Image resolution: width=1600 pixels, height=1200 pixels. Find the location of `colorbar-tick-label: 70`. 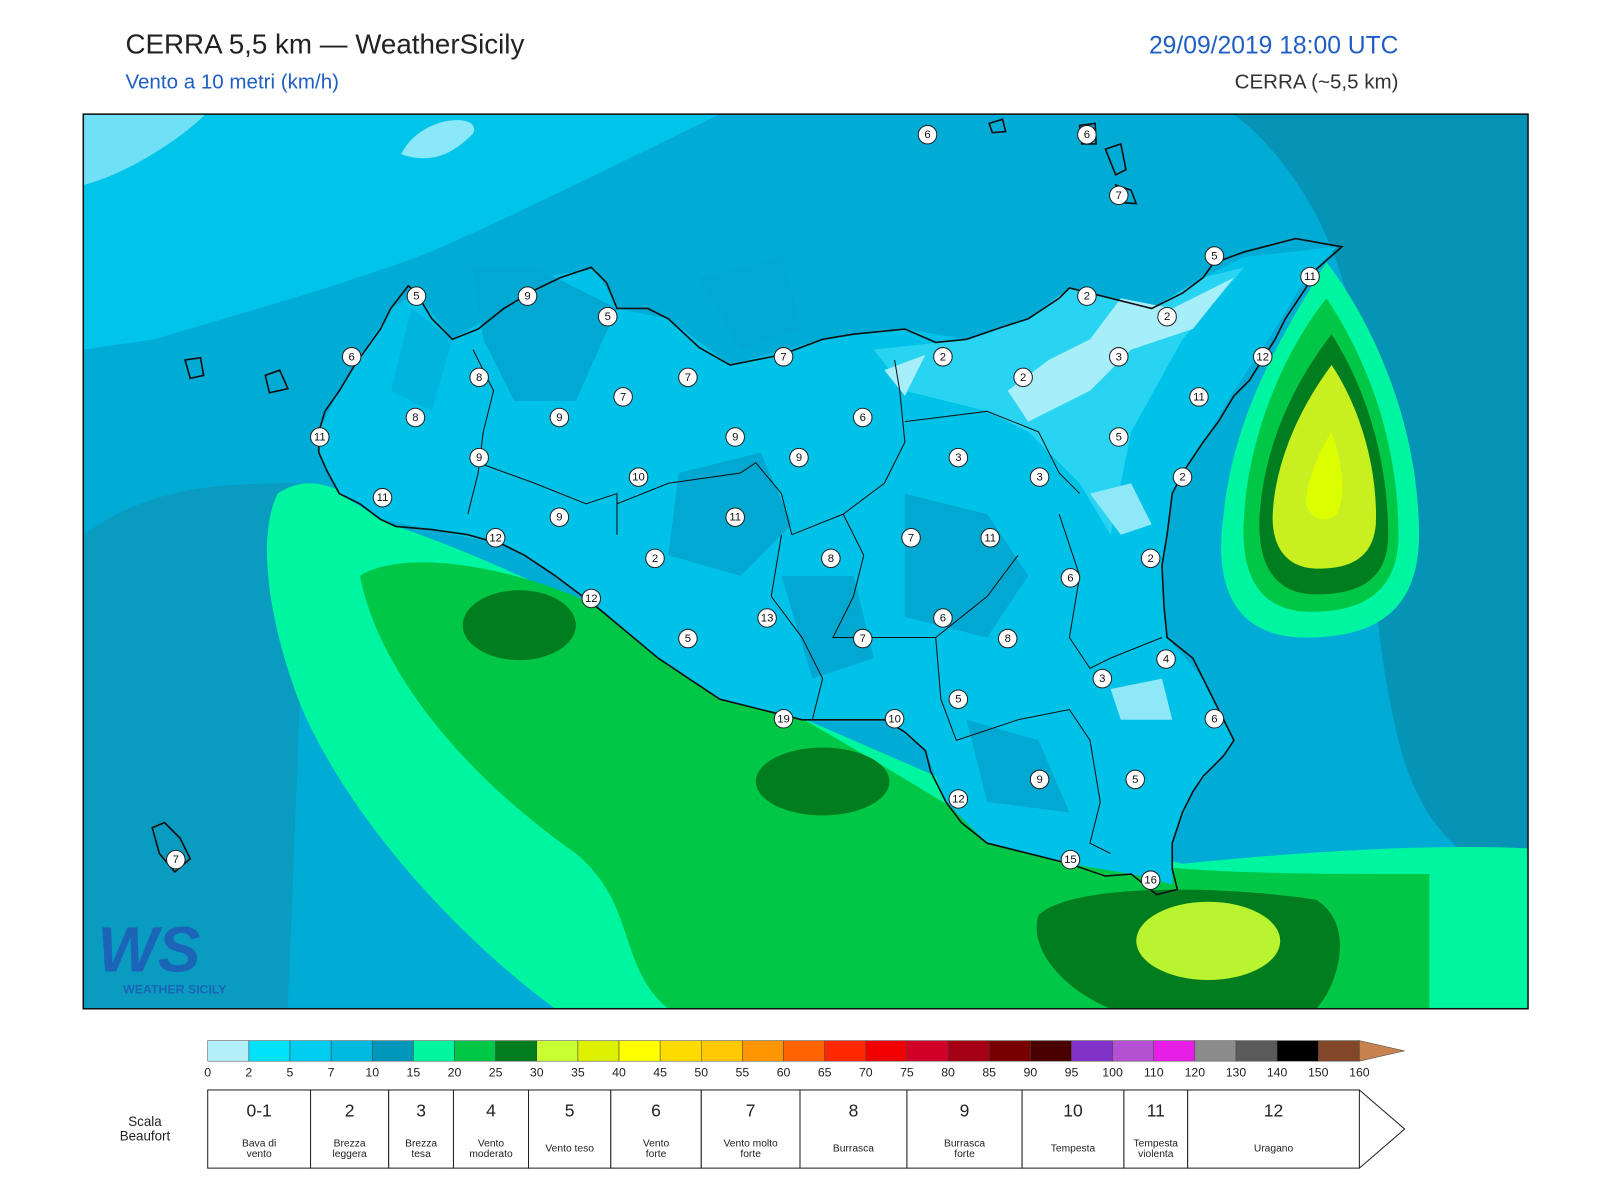

colorbar-tick-label: 70 is located at coordinates (866, 1073).